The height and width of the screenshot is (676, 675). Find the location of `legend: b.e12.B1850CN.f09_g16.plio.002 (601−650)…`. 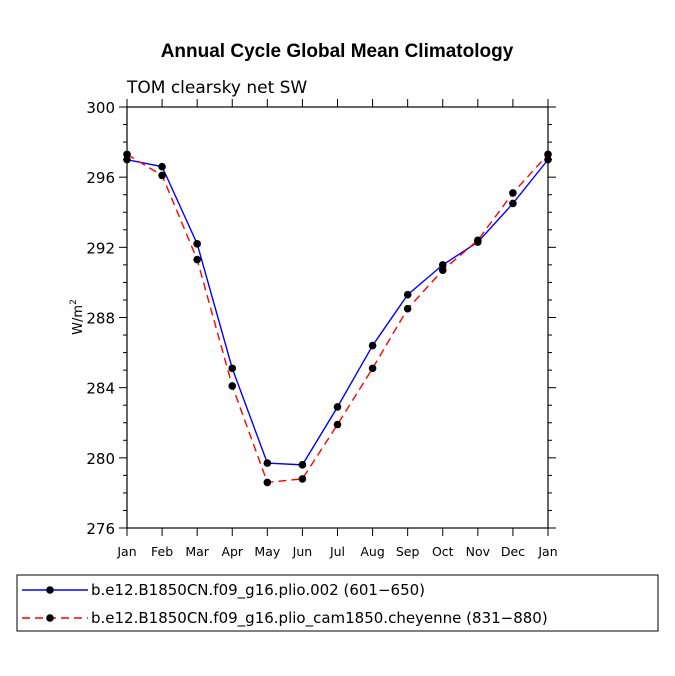

legend: b.e12.B1850CN.f09_g16.plio.002 (601−650)… is located at coordinates (337, 603).